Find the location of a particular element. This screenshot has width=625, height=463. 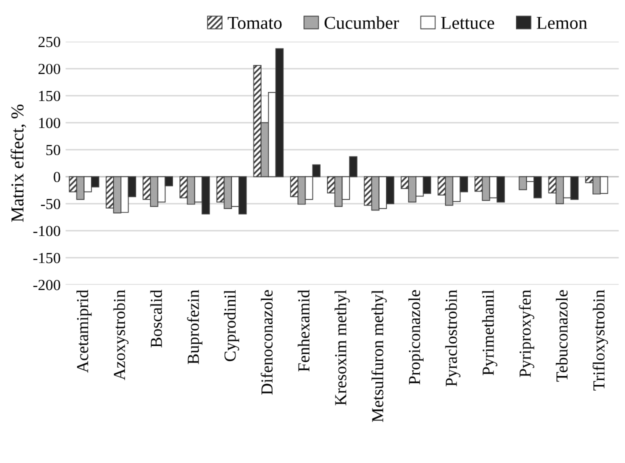

x-tick-label: Boscalid is located at coordinates (156, 319).